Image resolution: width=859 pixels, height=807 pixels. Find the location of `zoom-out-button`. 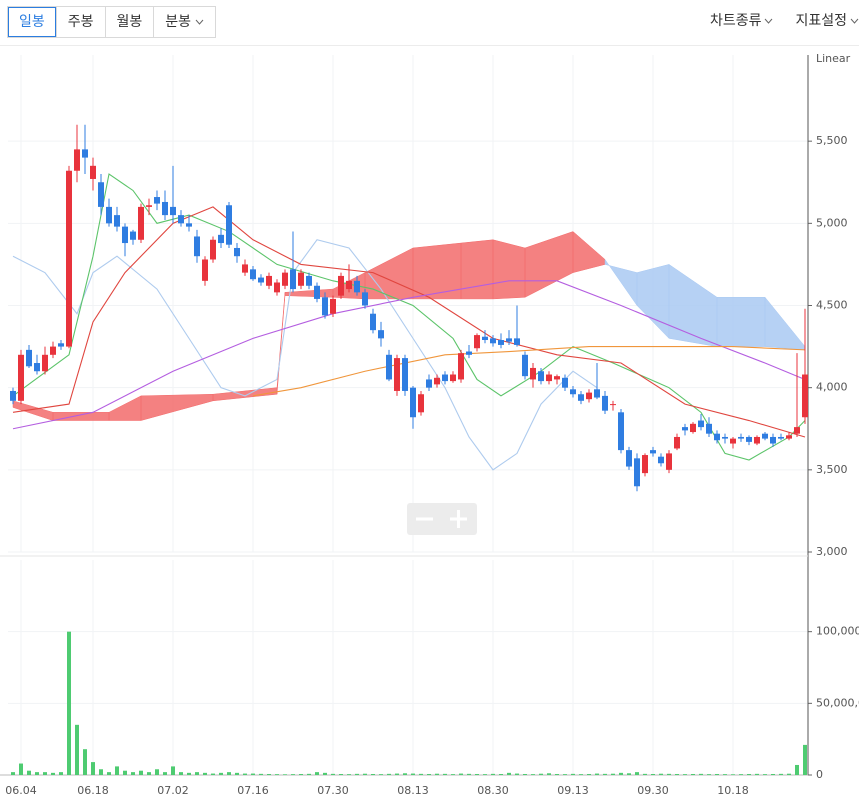

zoom-out-button is located at coordinates (424, 519).